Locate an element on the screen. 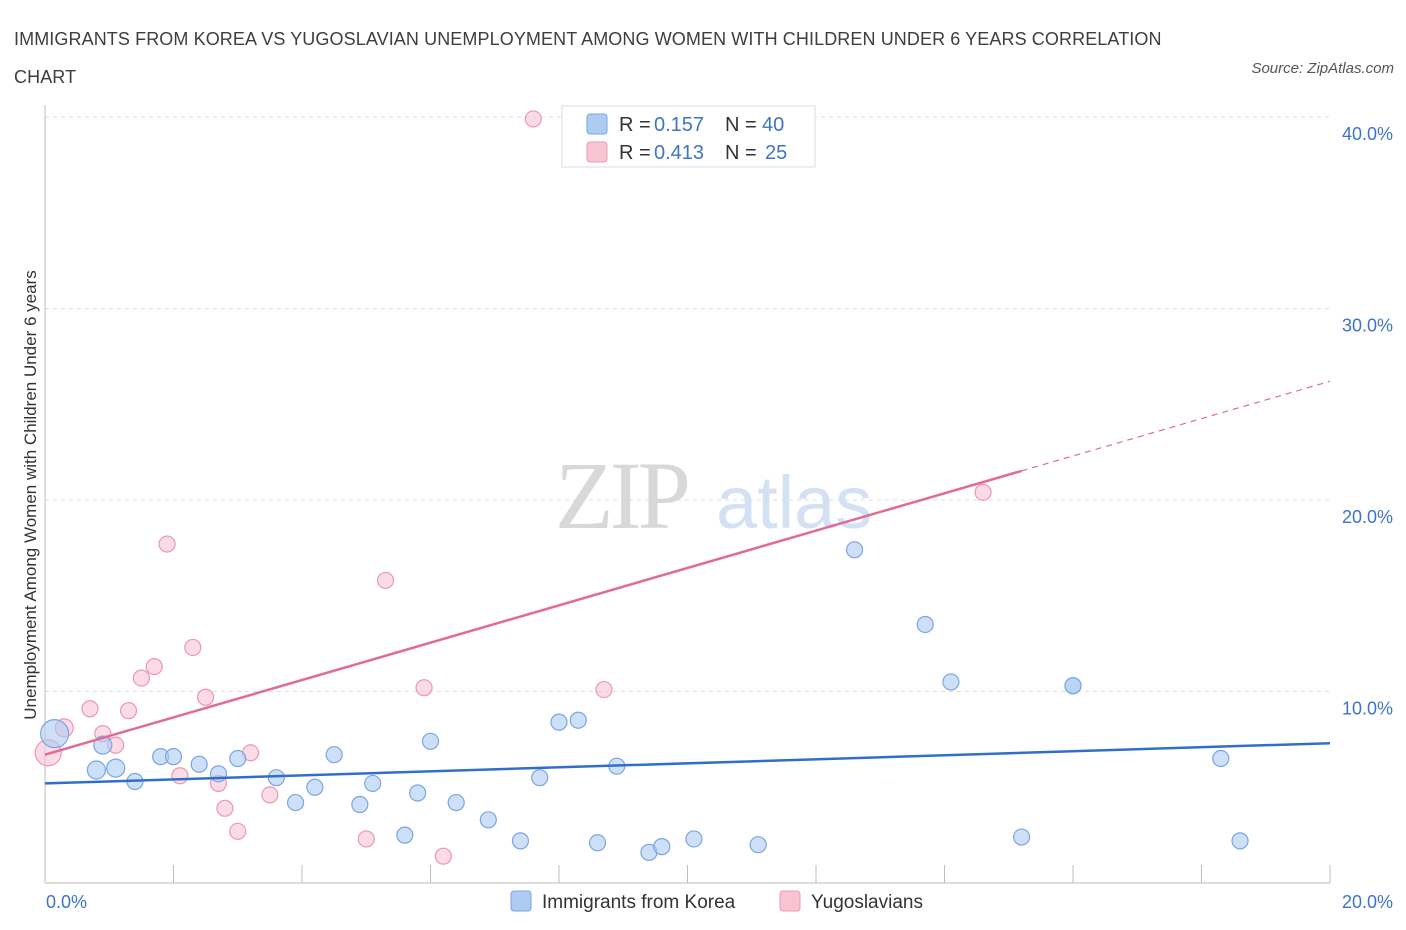  y-tick-label-30: 30.0% is located at coordinates (1367, 326).